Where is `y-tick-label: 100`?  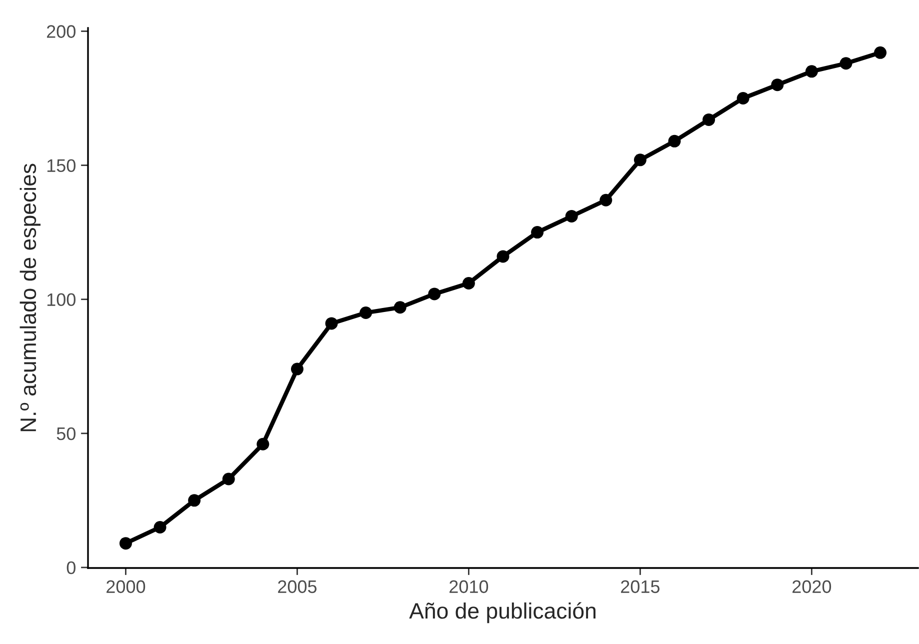 y-tick-label: 100 is located at coordinates (61, 299).